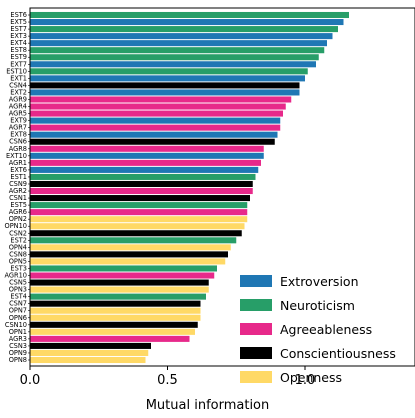 This screenshot has width=415, height=418. What do you see at coordinates (18, 332) in the screenshot?
I see `y-tick-label: OPN1` at bounding box center [18, 332].